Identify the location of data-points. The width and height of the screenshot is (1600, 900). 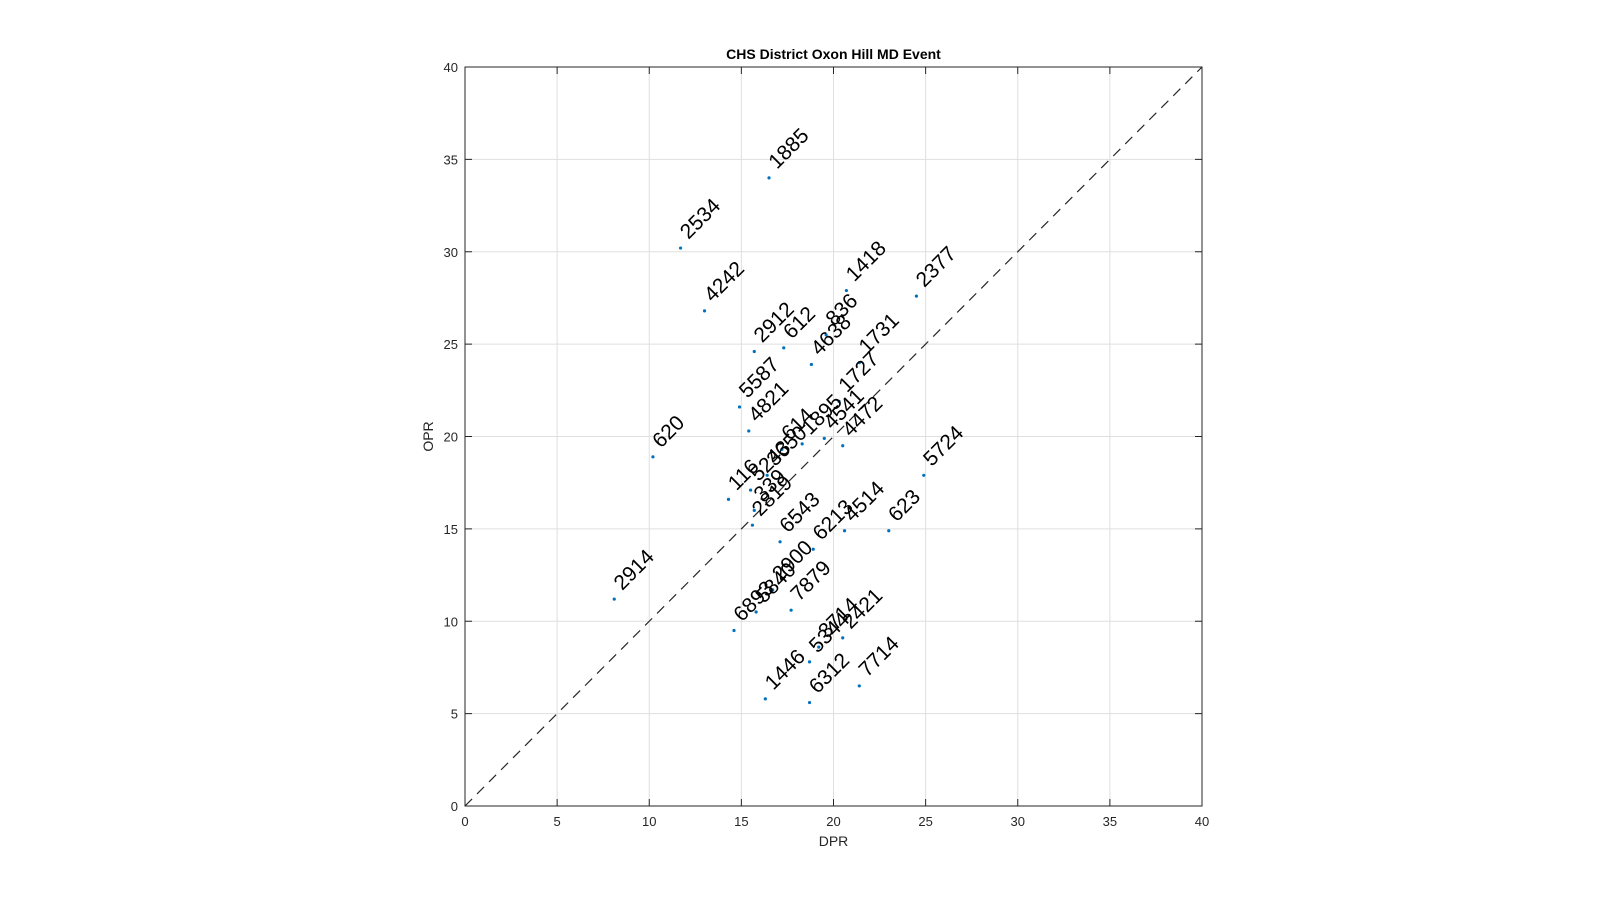
(769, 440).